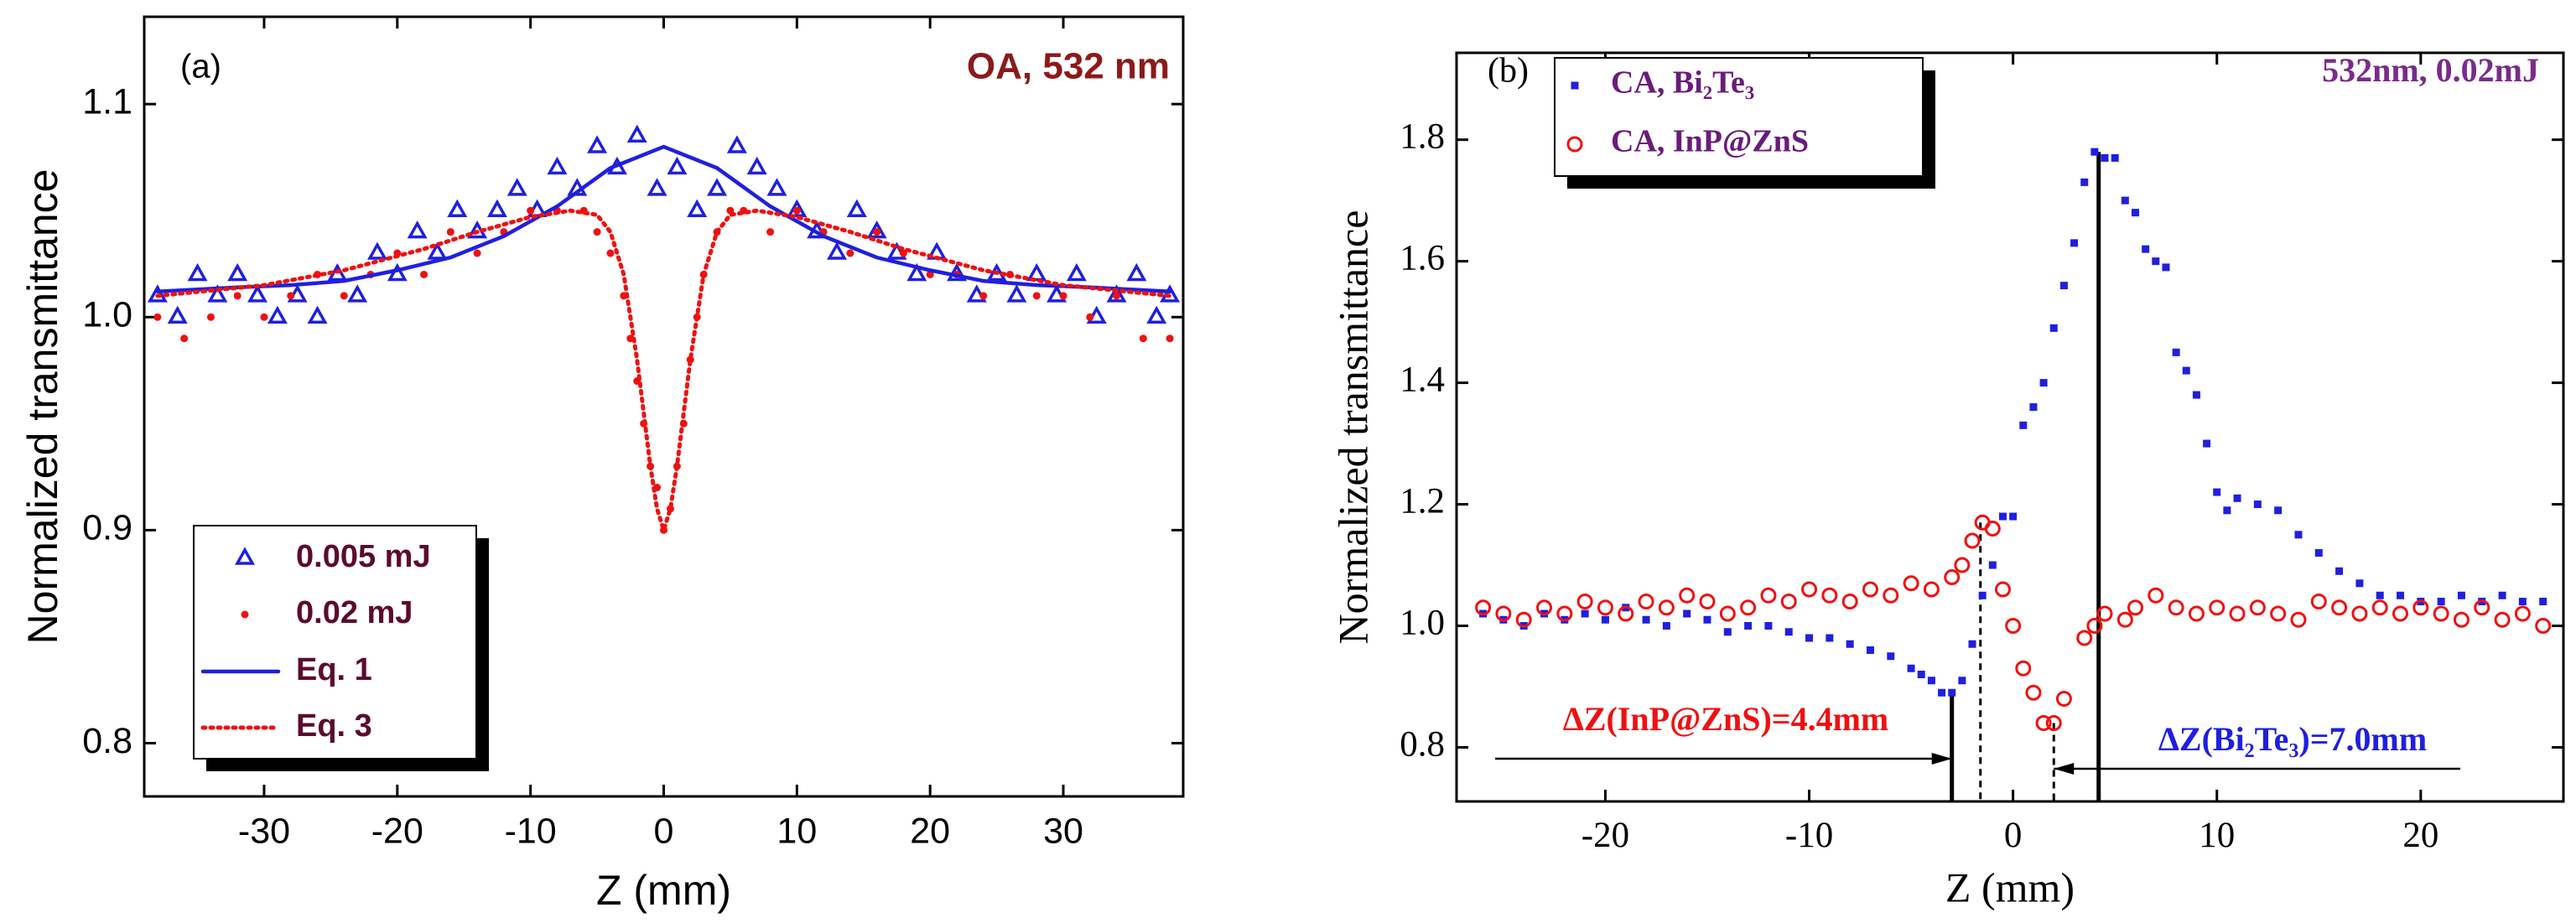 Image resolution: width=2576 pixels, height=923 pixels. I want to click on legend-label: CA, InP@ZnS, so click(1710, 141).